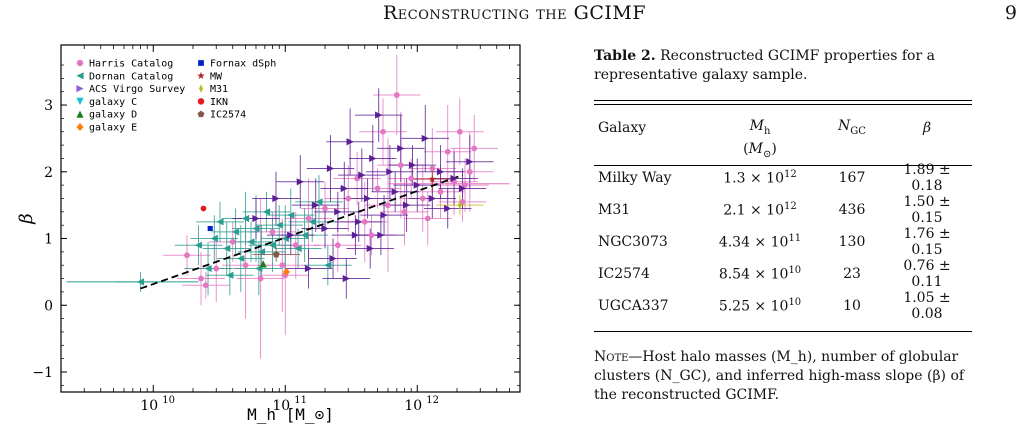  What do you see at coordinates (432, 400) in the screenshot?
I see `x-tick-exponent: 12` at bounding box center [432, 400].